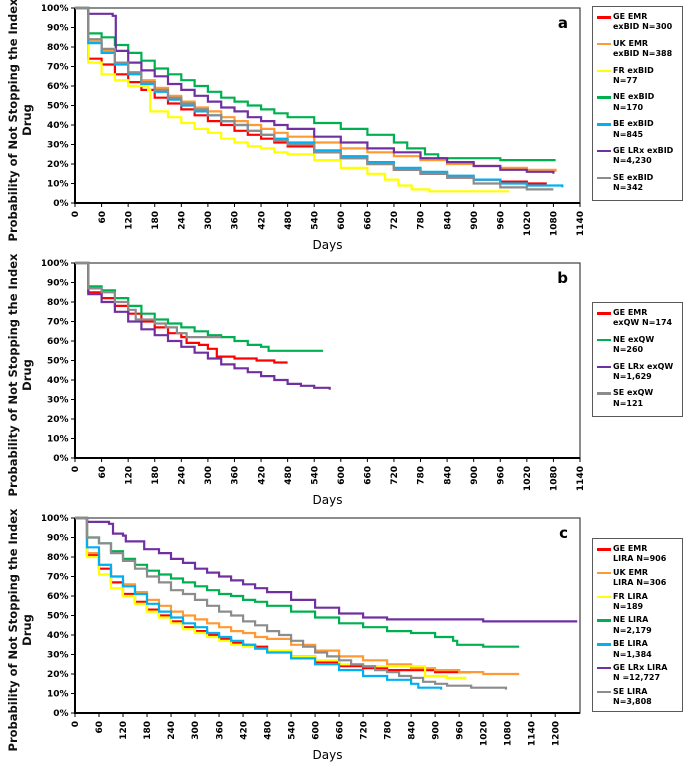 Image resolution: width=685 pixels, height=765 pixels. I want to click on legend-item: UK EMR exBID N=388, so click(638, 49).